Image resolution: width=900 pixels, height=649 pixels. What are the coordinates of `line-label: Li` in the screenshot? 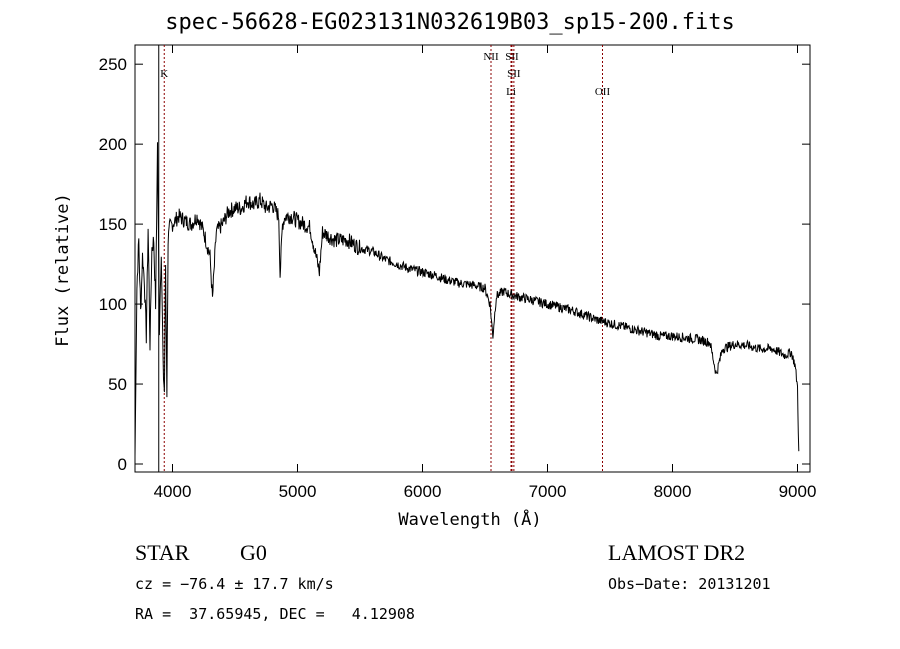 It's located at (511, 92).